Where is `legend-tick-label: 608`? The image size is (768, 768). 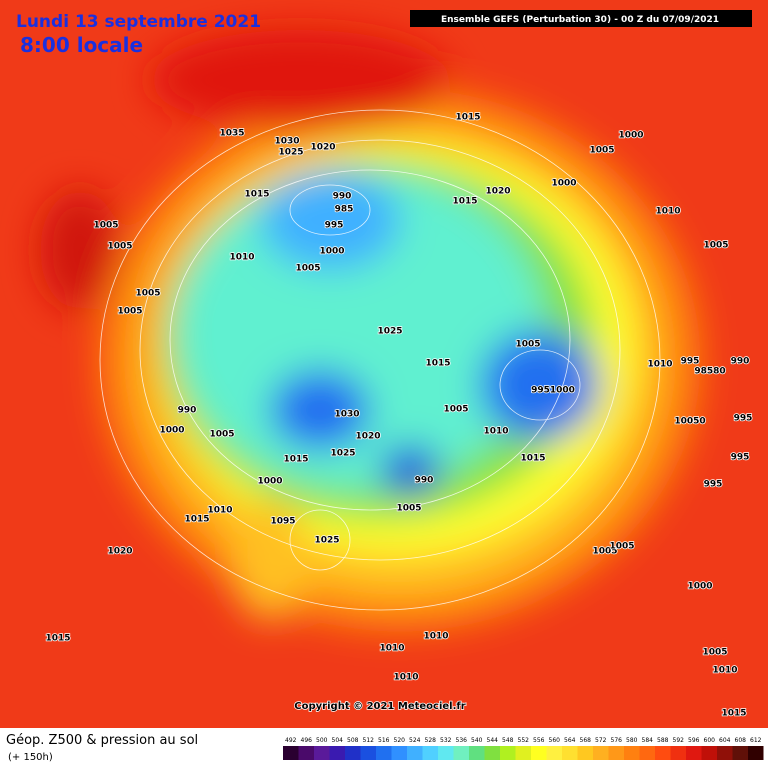
legend-tick-label: 608 is located at coordinates (741, 740).